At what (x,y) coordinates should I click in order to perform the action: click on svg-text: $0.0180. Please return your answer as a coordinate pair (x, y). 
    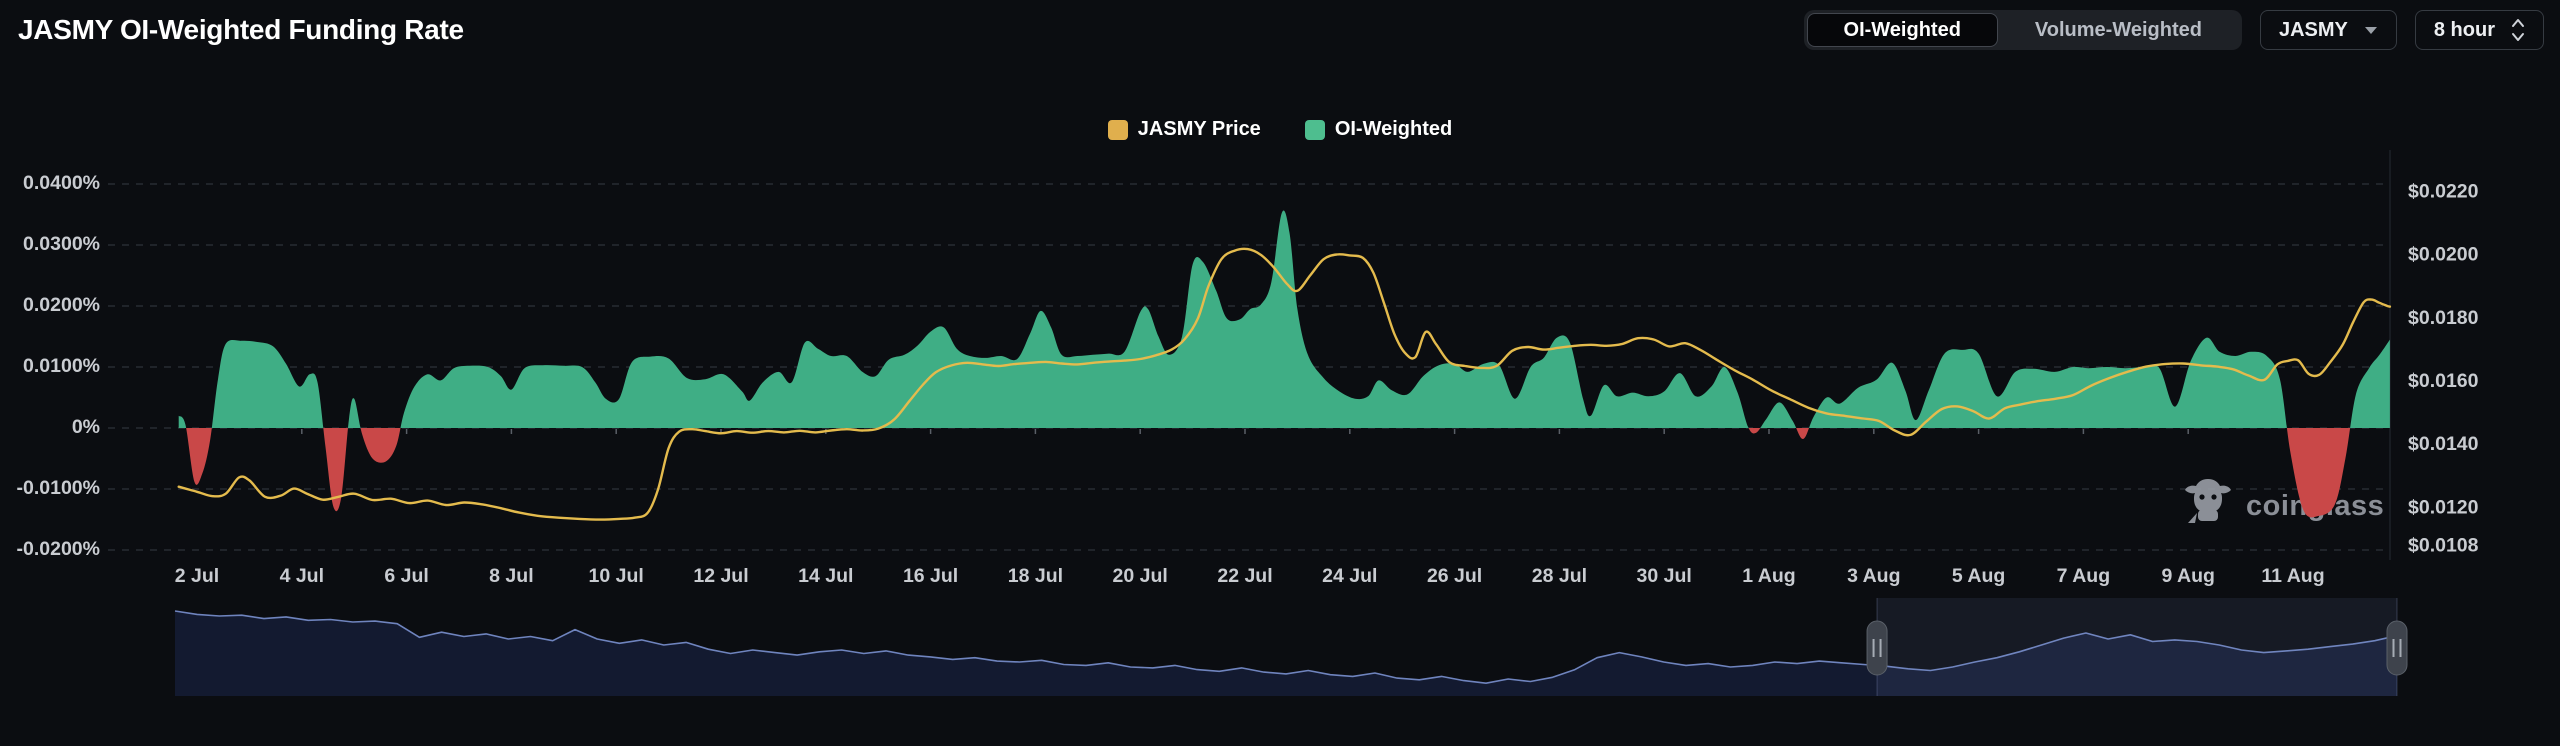
    Looking at the image, I should click on (2443, 318).